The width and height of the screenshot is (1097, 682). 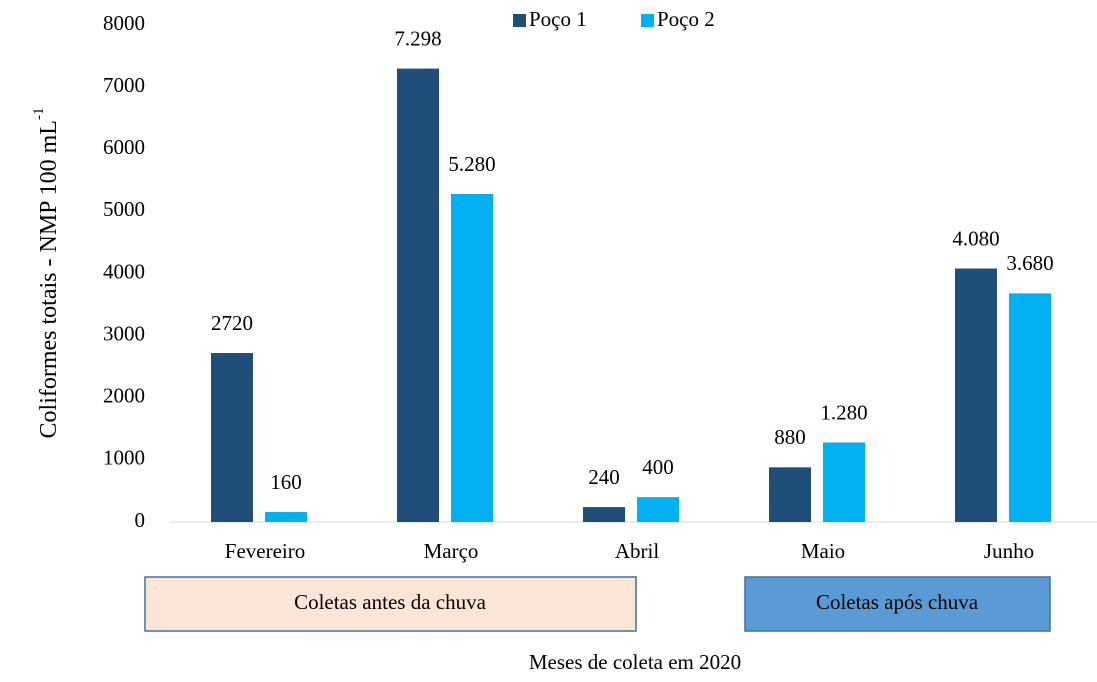 I want to click on y-tick-label: 2000, so click(x=124, y=396).